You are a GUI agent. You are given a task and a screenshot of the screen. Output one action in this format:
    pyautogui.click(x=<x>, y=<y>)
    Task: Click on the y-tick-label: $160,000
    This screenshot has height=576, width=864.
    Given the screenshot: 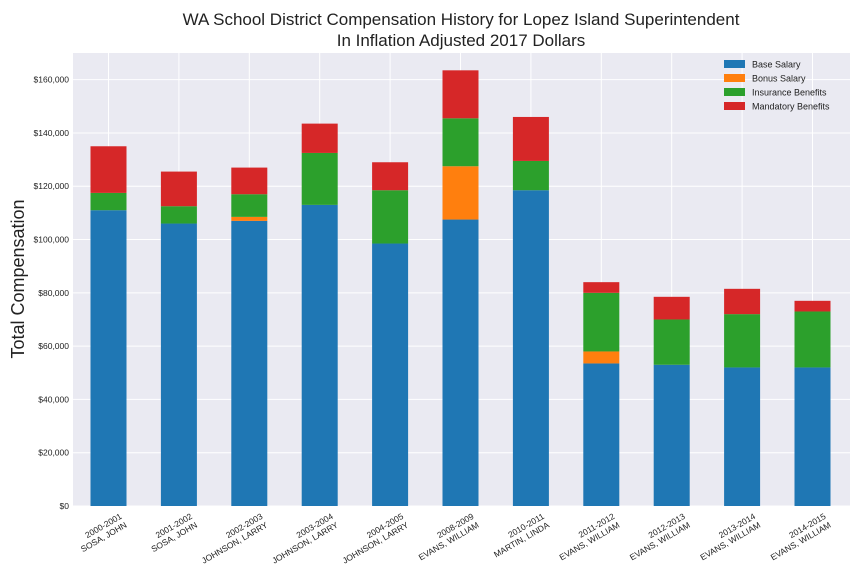 What is the action you would take?
    pyautogui.click(x=52, y=80)
    